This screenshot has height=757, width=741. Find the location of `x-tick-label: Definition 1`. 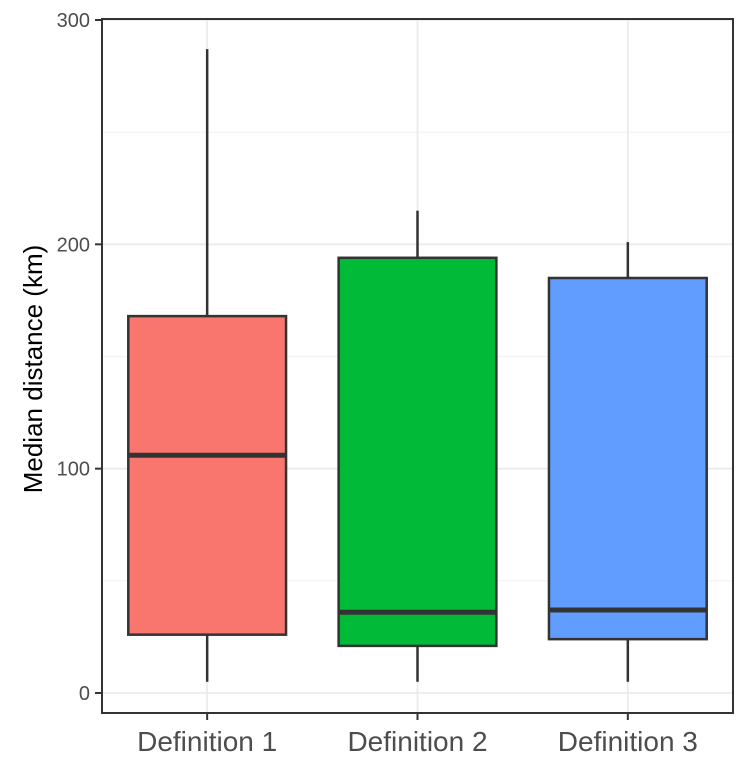

x-tick-label: Definition 1 is located at coordinates (207, 741).